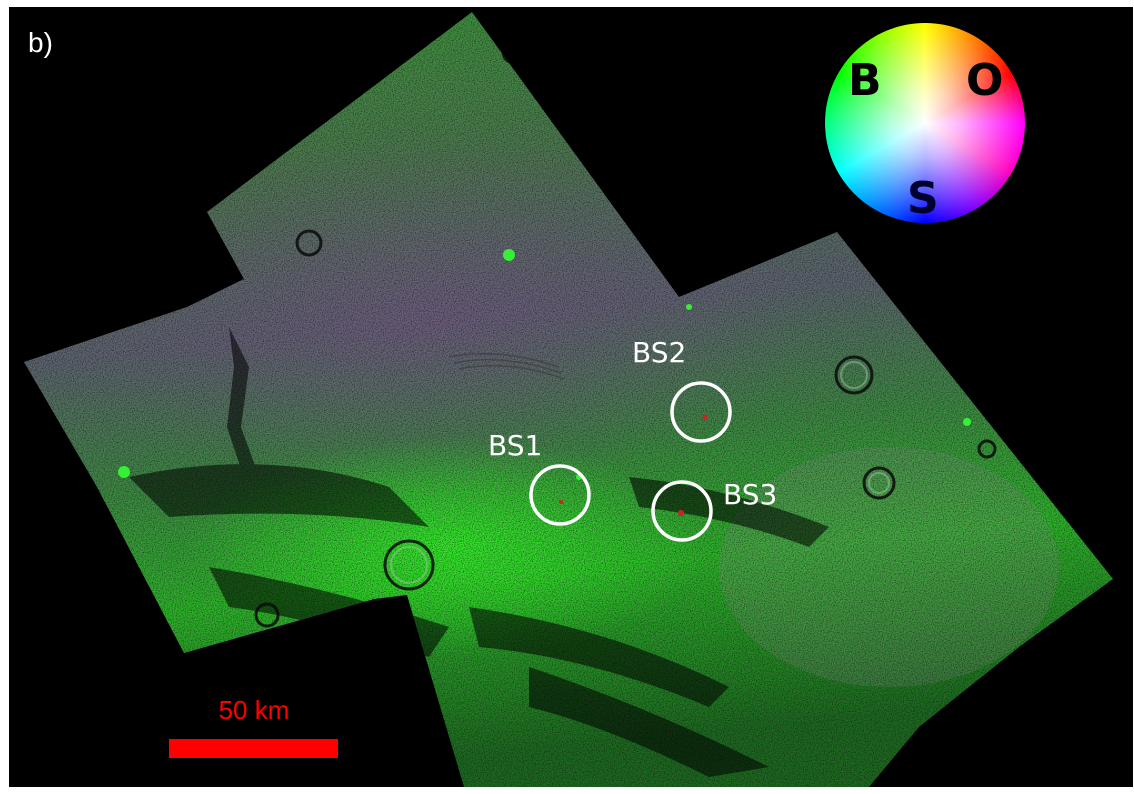 The height and width of the screenshot is (794, 1134). I want to click on site-circle-bs3, so click(682, 511).